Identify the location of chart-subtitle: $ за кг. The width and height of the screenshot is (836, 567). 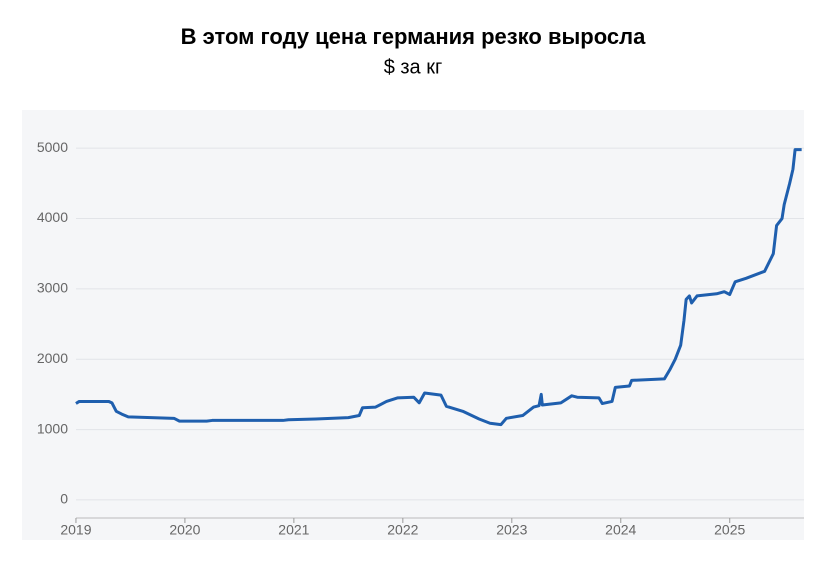
(413, 67).